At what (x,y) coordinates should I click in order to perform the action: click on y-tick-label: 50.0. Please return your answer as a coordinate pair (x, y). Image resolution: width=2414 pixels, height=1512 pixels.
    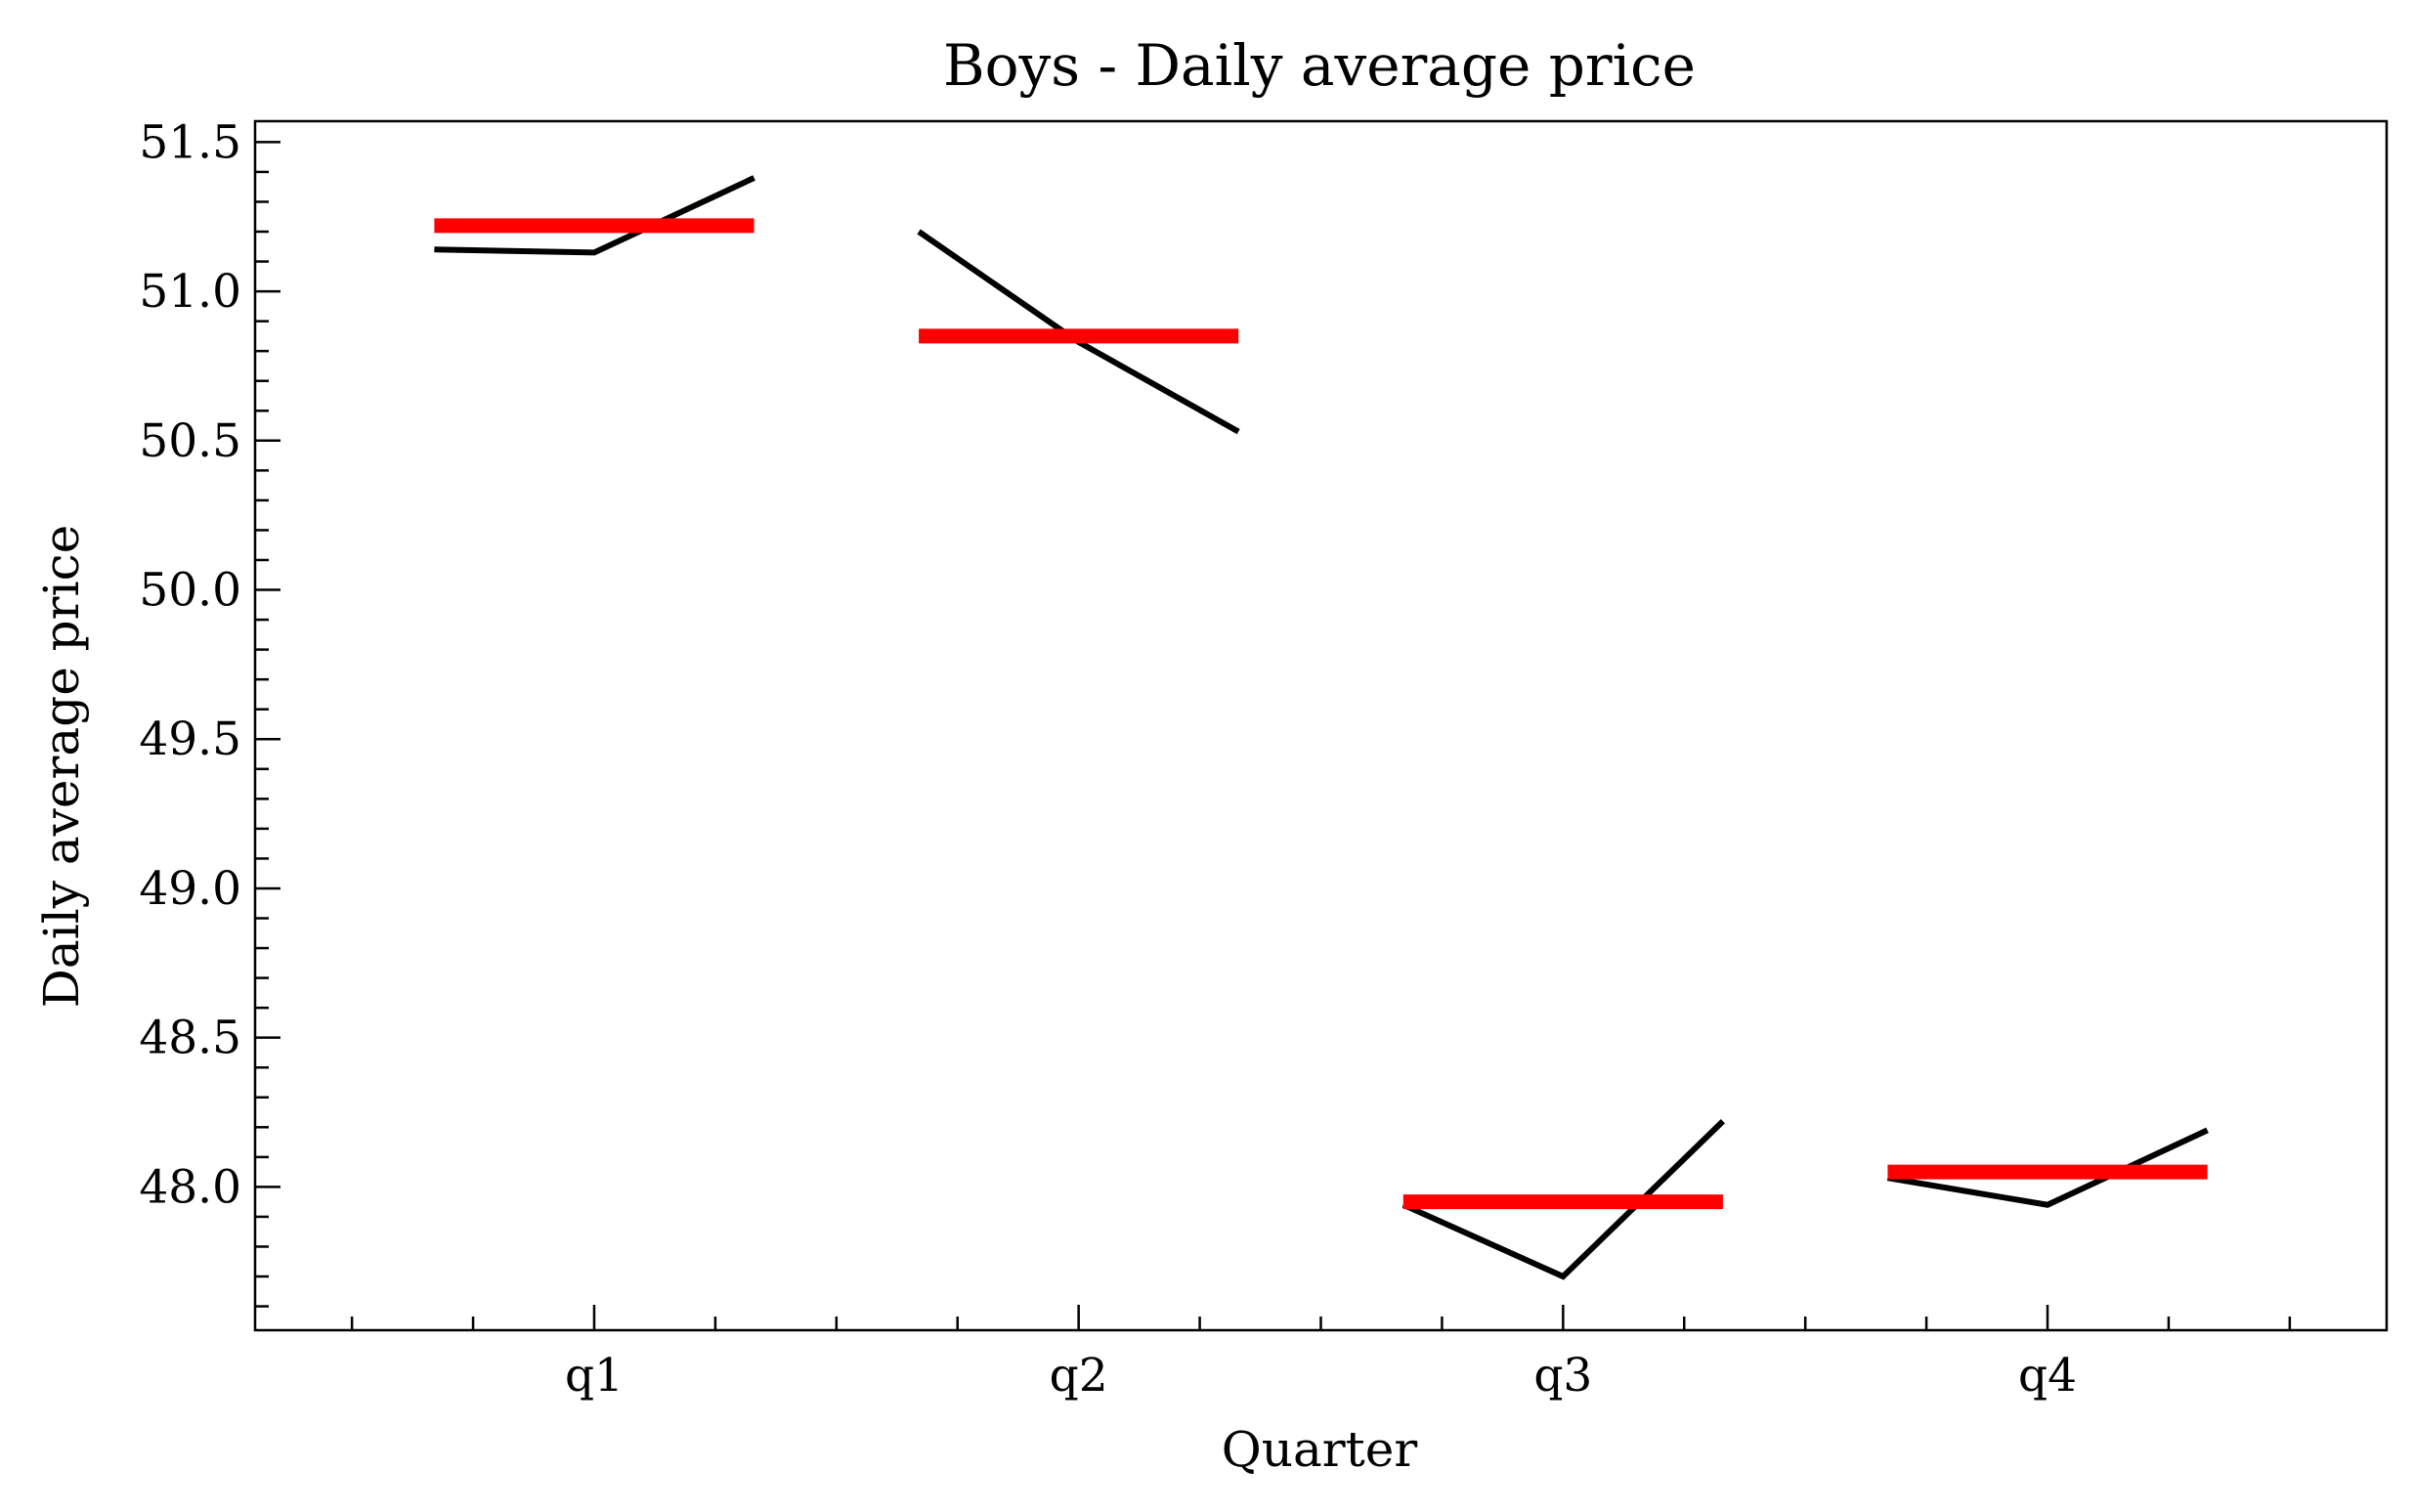
    Looking at the image, I should click on (190, 591).